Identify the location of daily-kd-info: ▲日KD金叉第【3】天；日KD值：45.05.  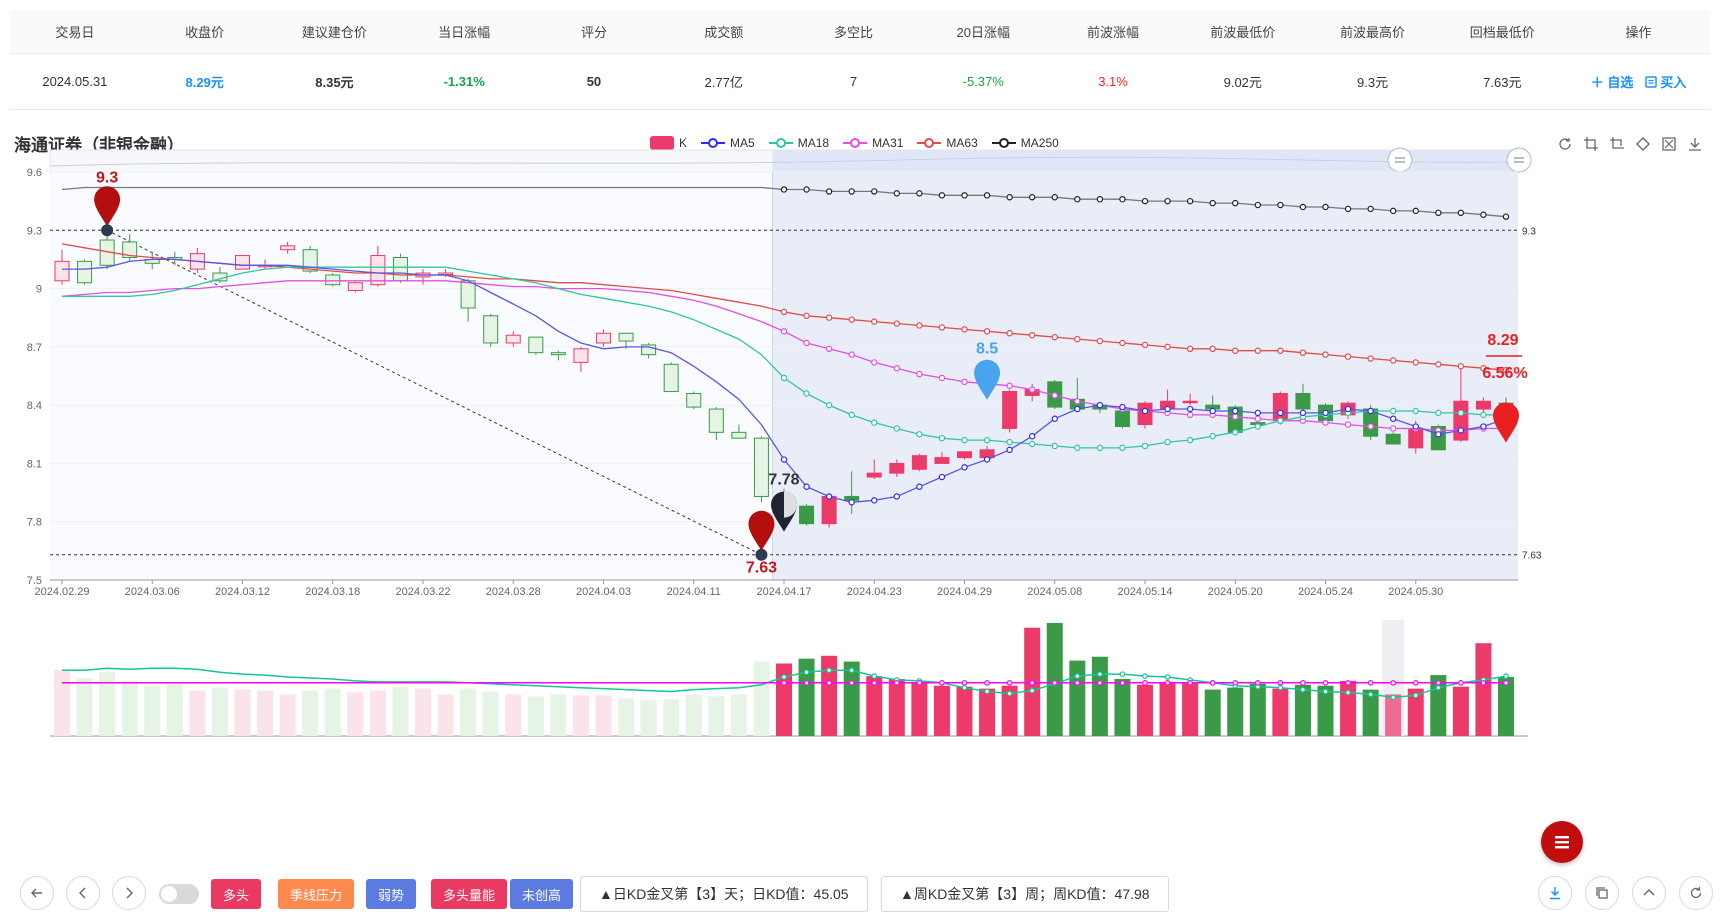
(724, 894).